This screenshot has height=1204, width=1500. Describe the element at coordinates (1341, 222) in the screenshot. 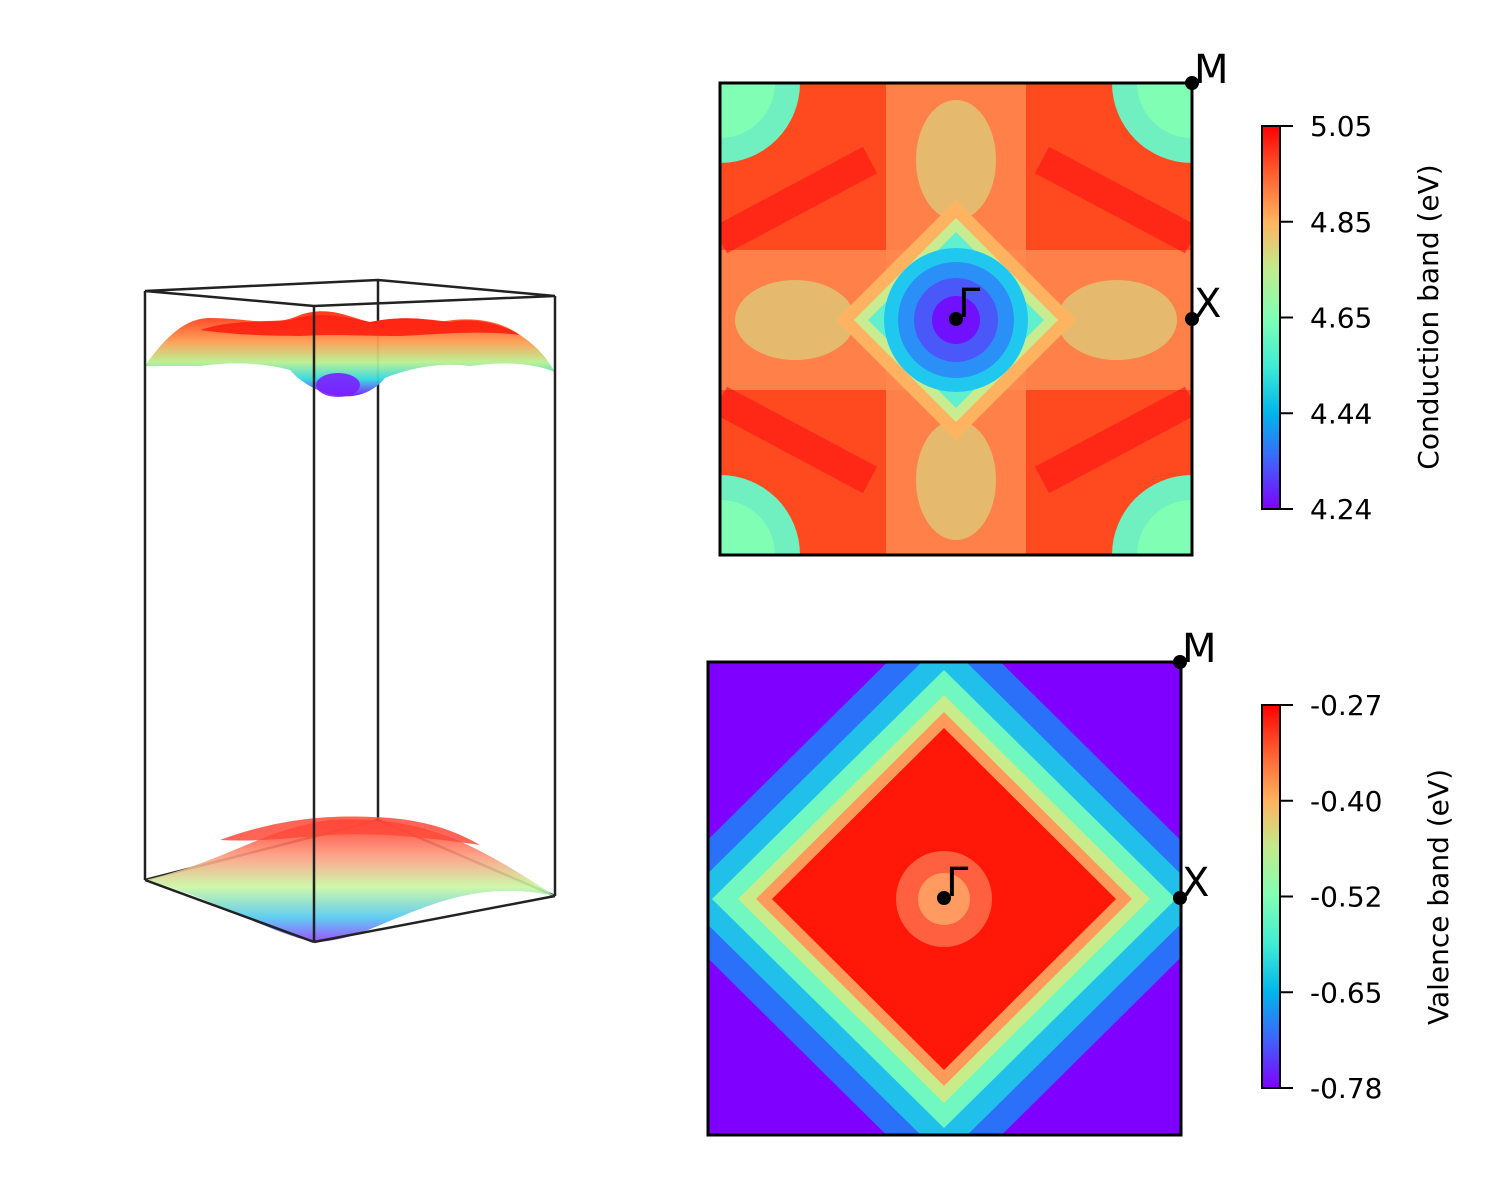

I see `colorbar-tick-label: 4.85` at that location.